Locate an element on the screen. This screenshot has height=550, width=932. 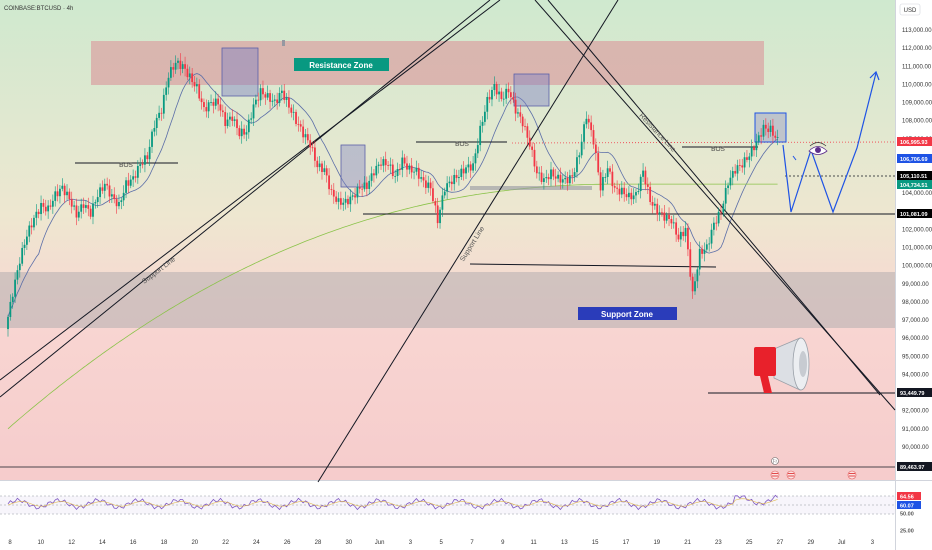
time-tick-19: 15 is located at coordinates (595, 543).